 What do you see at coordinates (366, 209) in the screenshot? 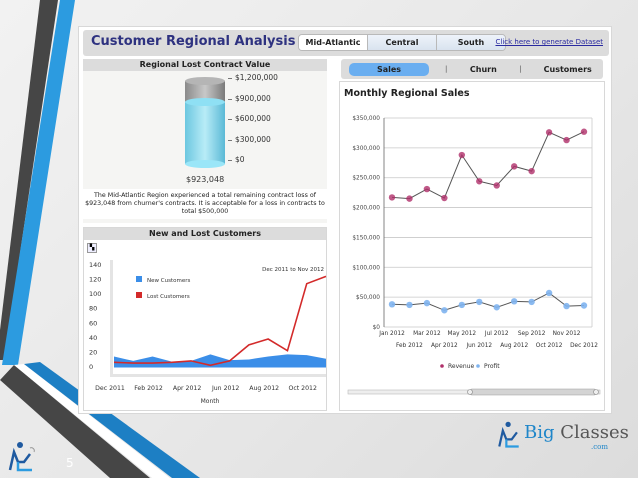
I see `svg-text: $200,000` at bounding box center [366, 209].